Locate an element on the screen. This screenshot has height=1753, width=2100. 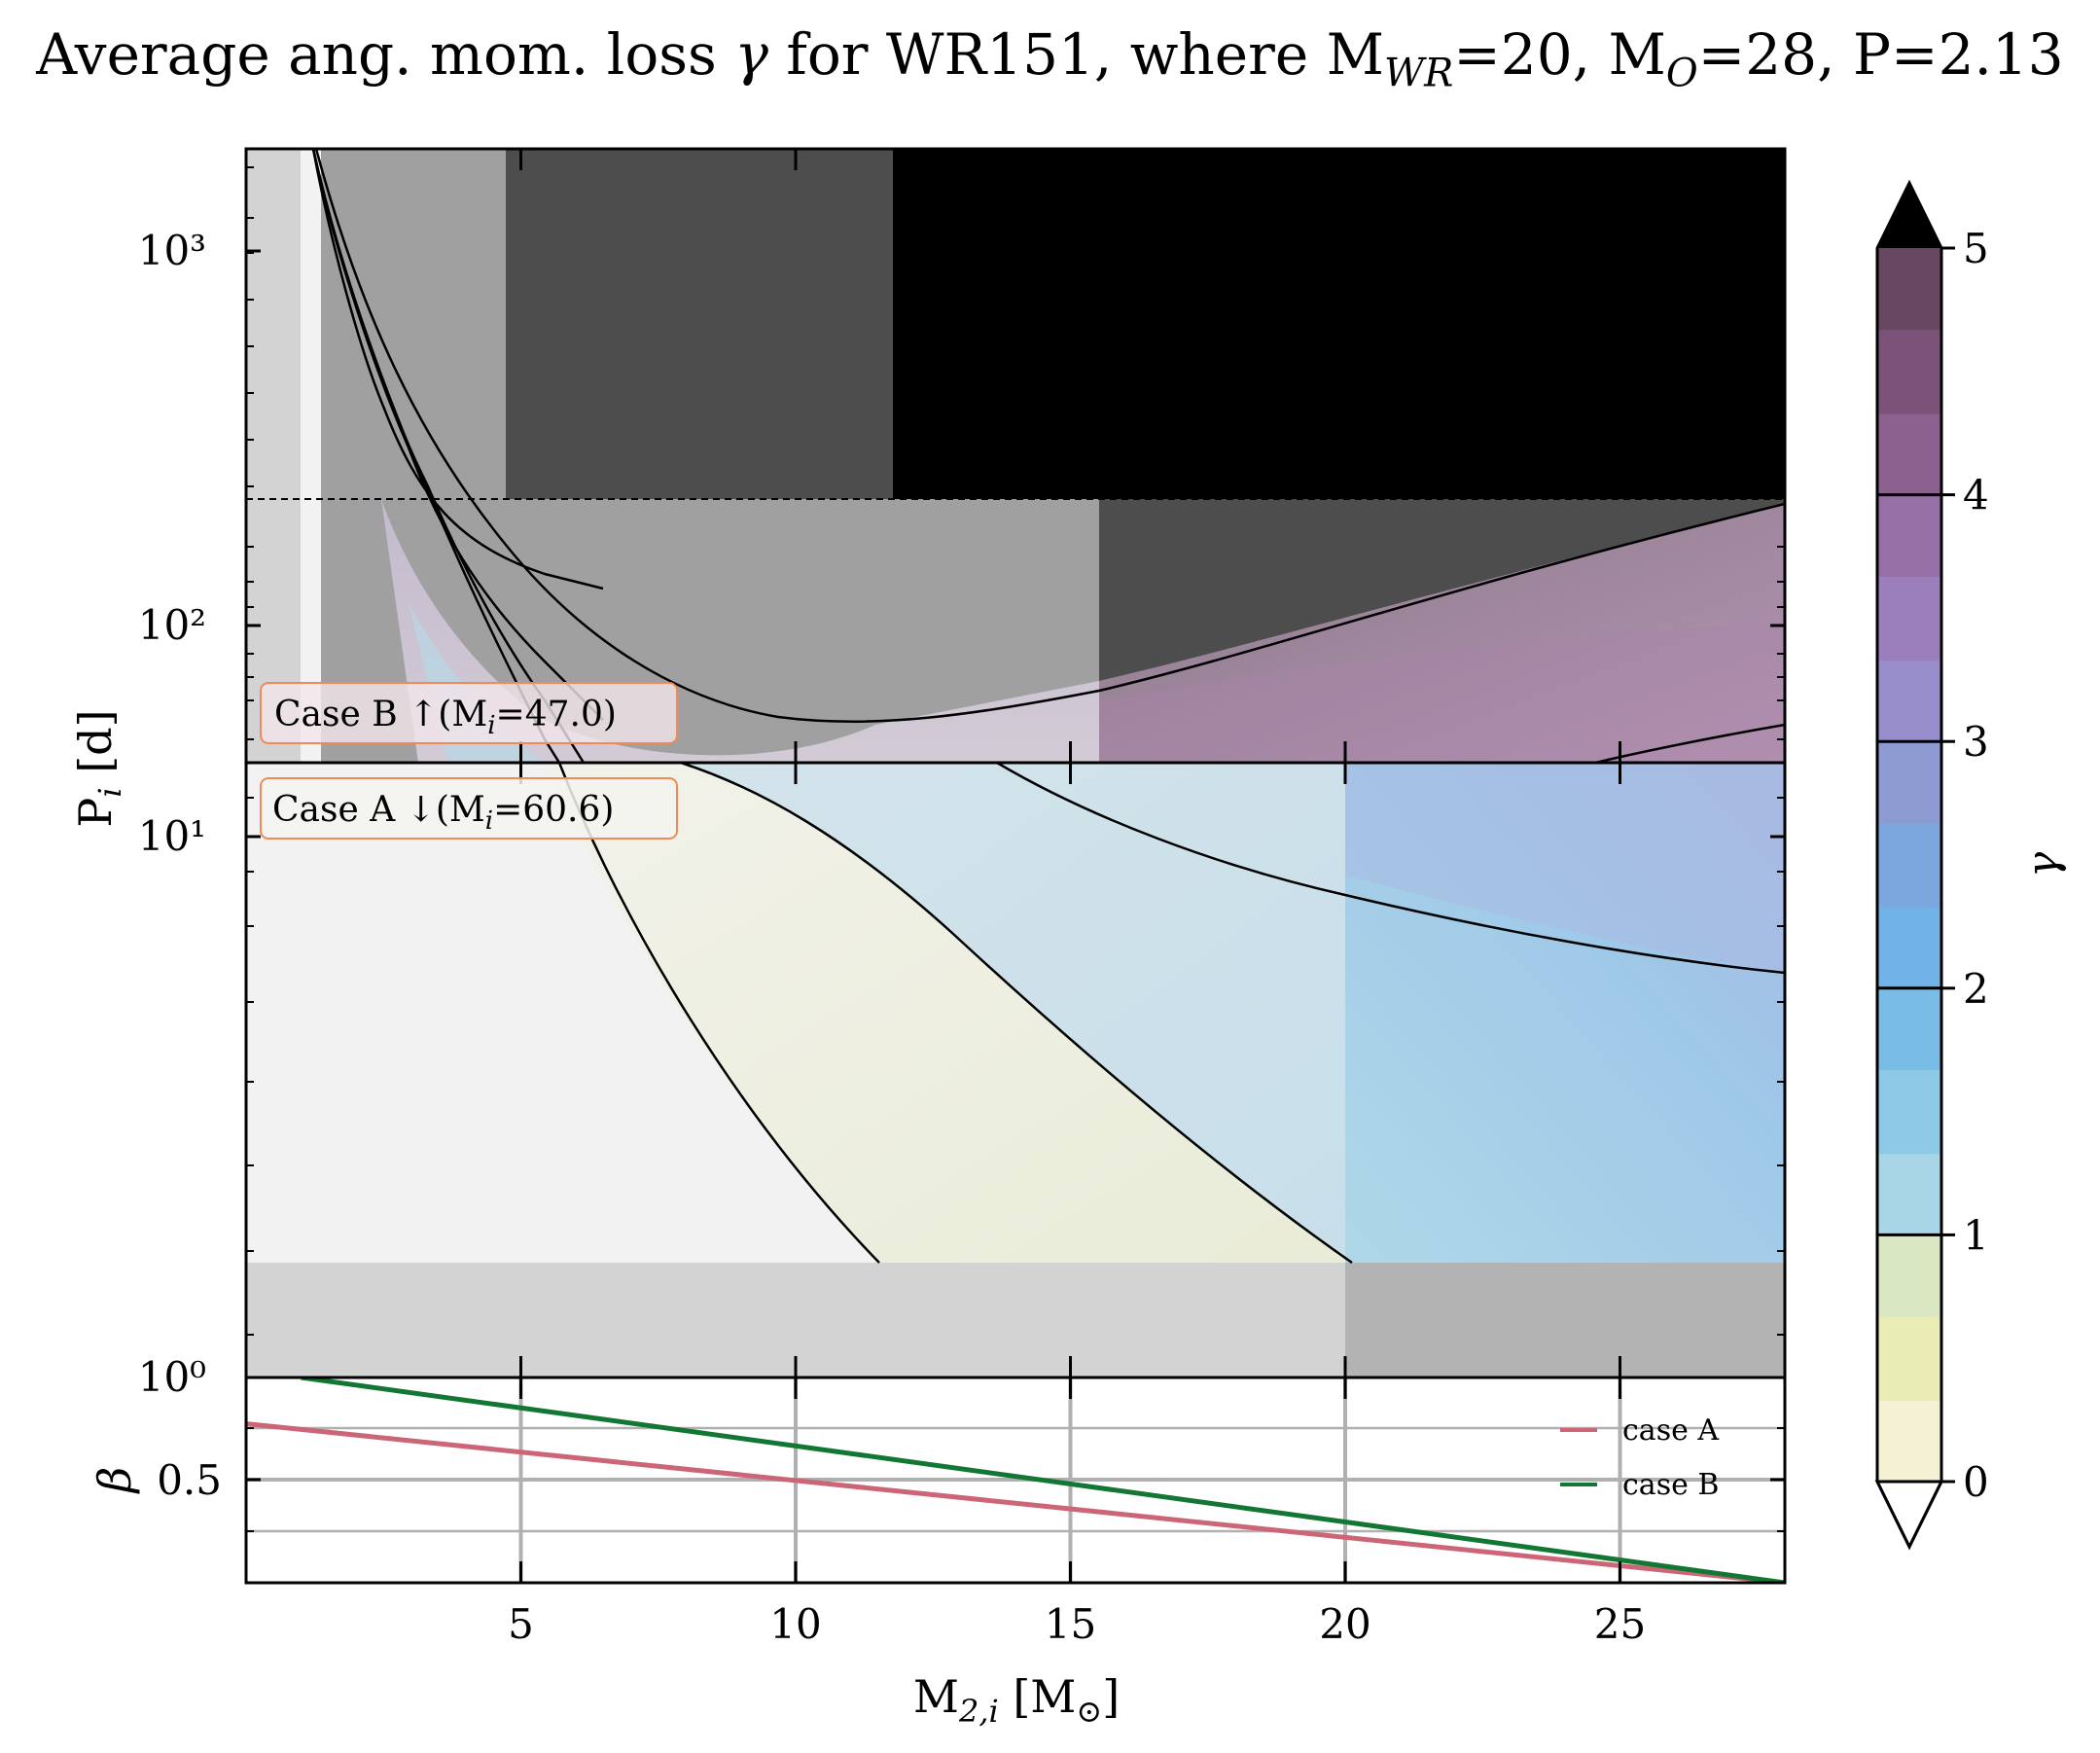
ytick-label-10: 10¹ is located at coordinates (172, 836).